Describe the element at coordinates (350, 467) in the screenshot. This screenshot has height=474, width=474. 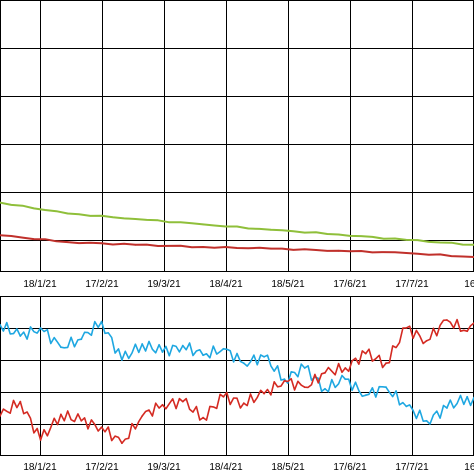
I see `panel-2-x-tick-label: 17/6/21` at that location.